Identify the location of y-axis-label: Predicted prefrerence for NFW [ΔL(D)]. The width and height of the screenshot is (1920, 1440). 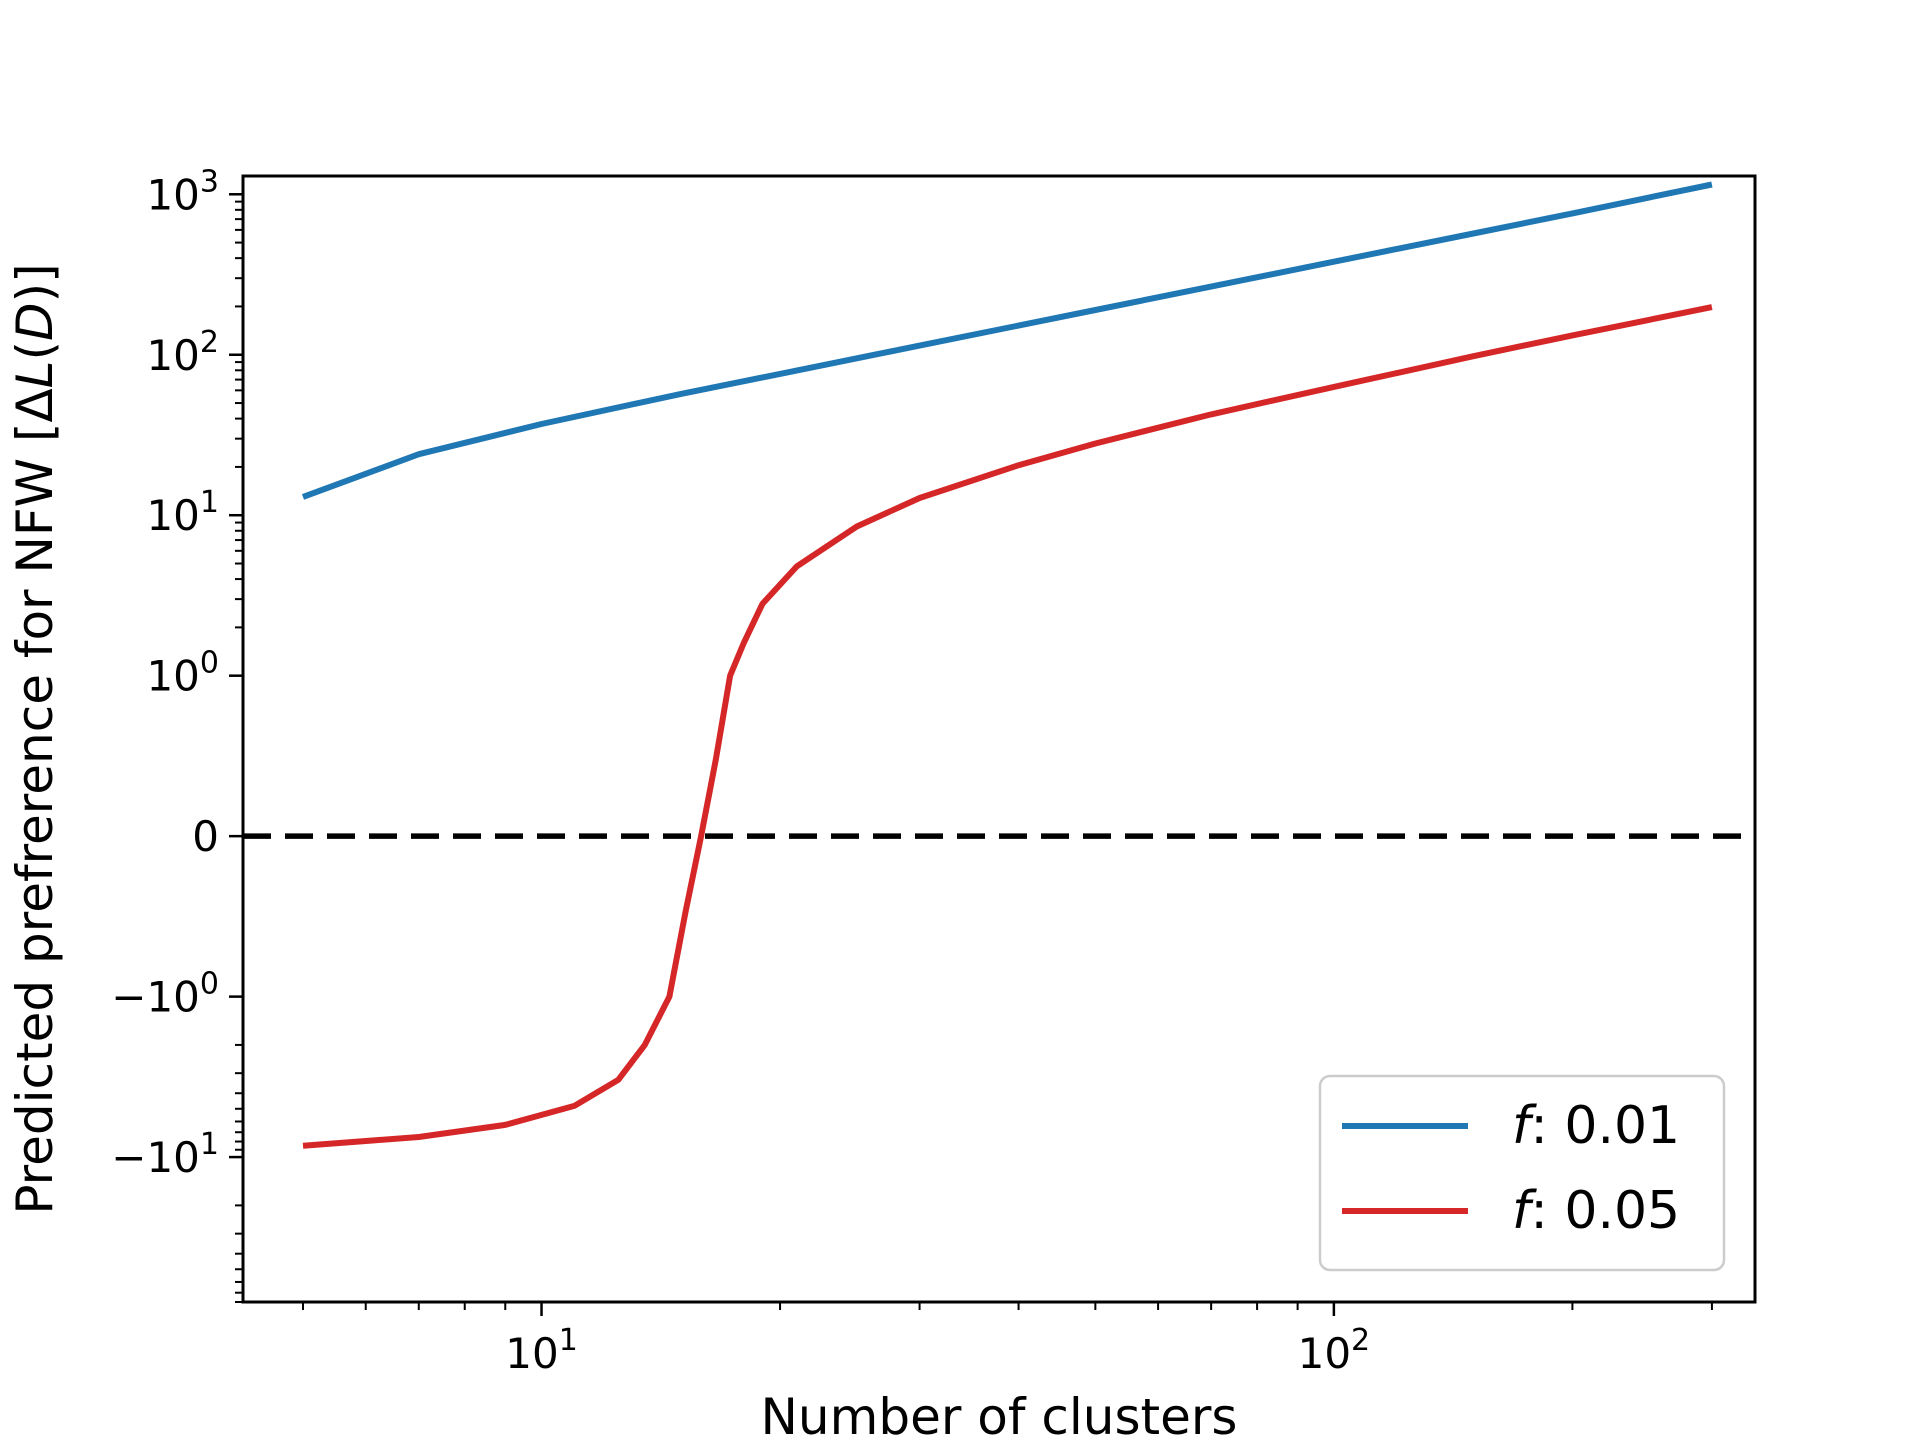
(35, 738).